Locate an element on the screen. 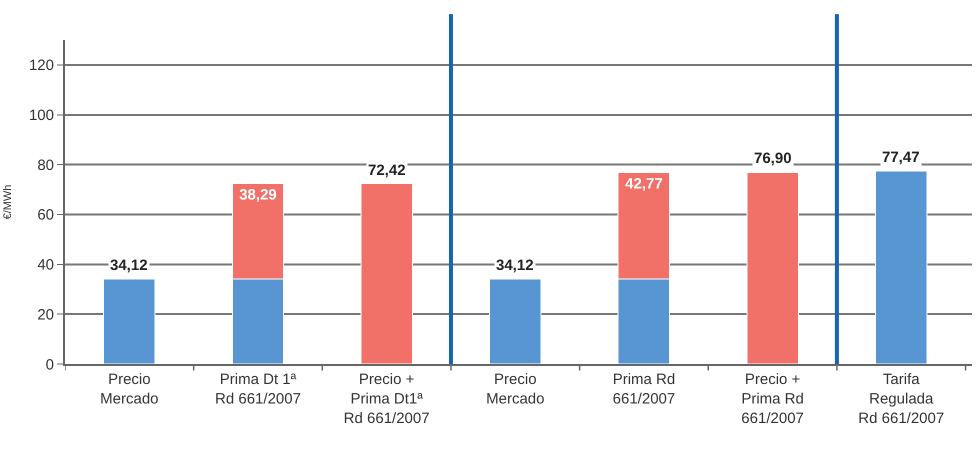  x-tick-label: Tarifa Regulada Rd 661/2007 is located at coordinates (901, 399).